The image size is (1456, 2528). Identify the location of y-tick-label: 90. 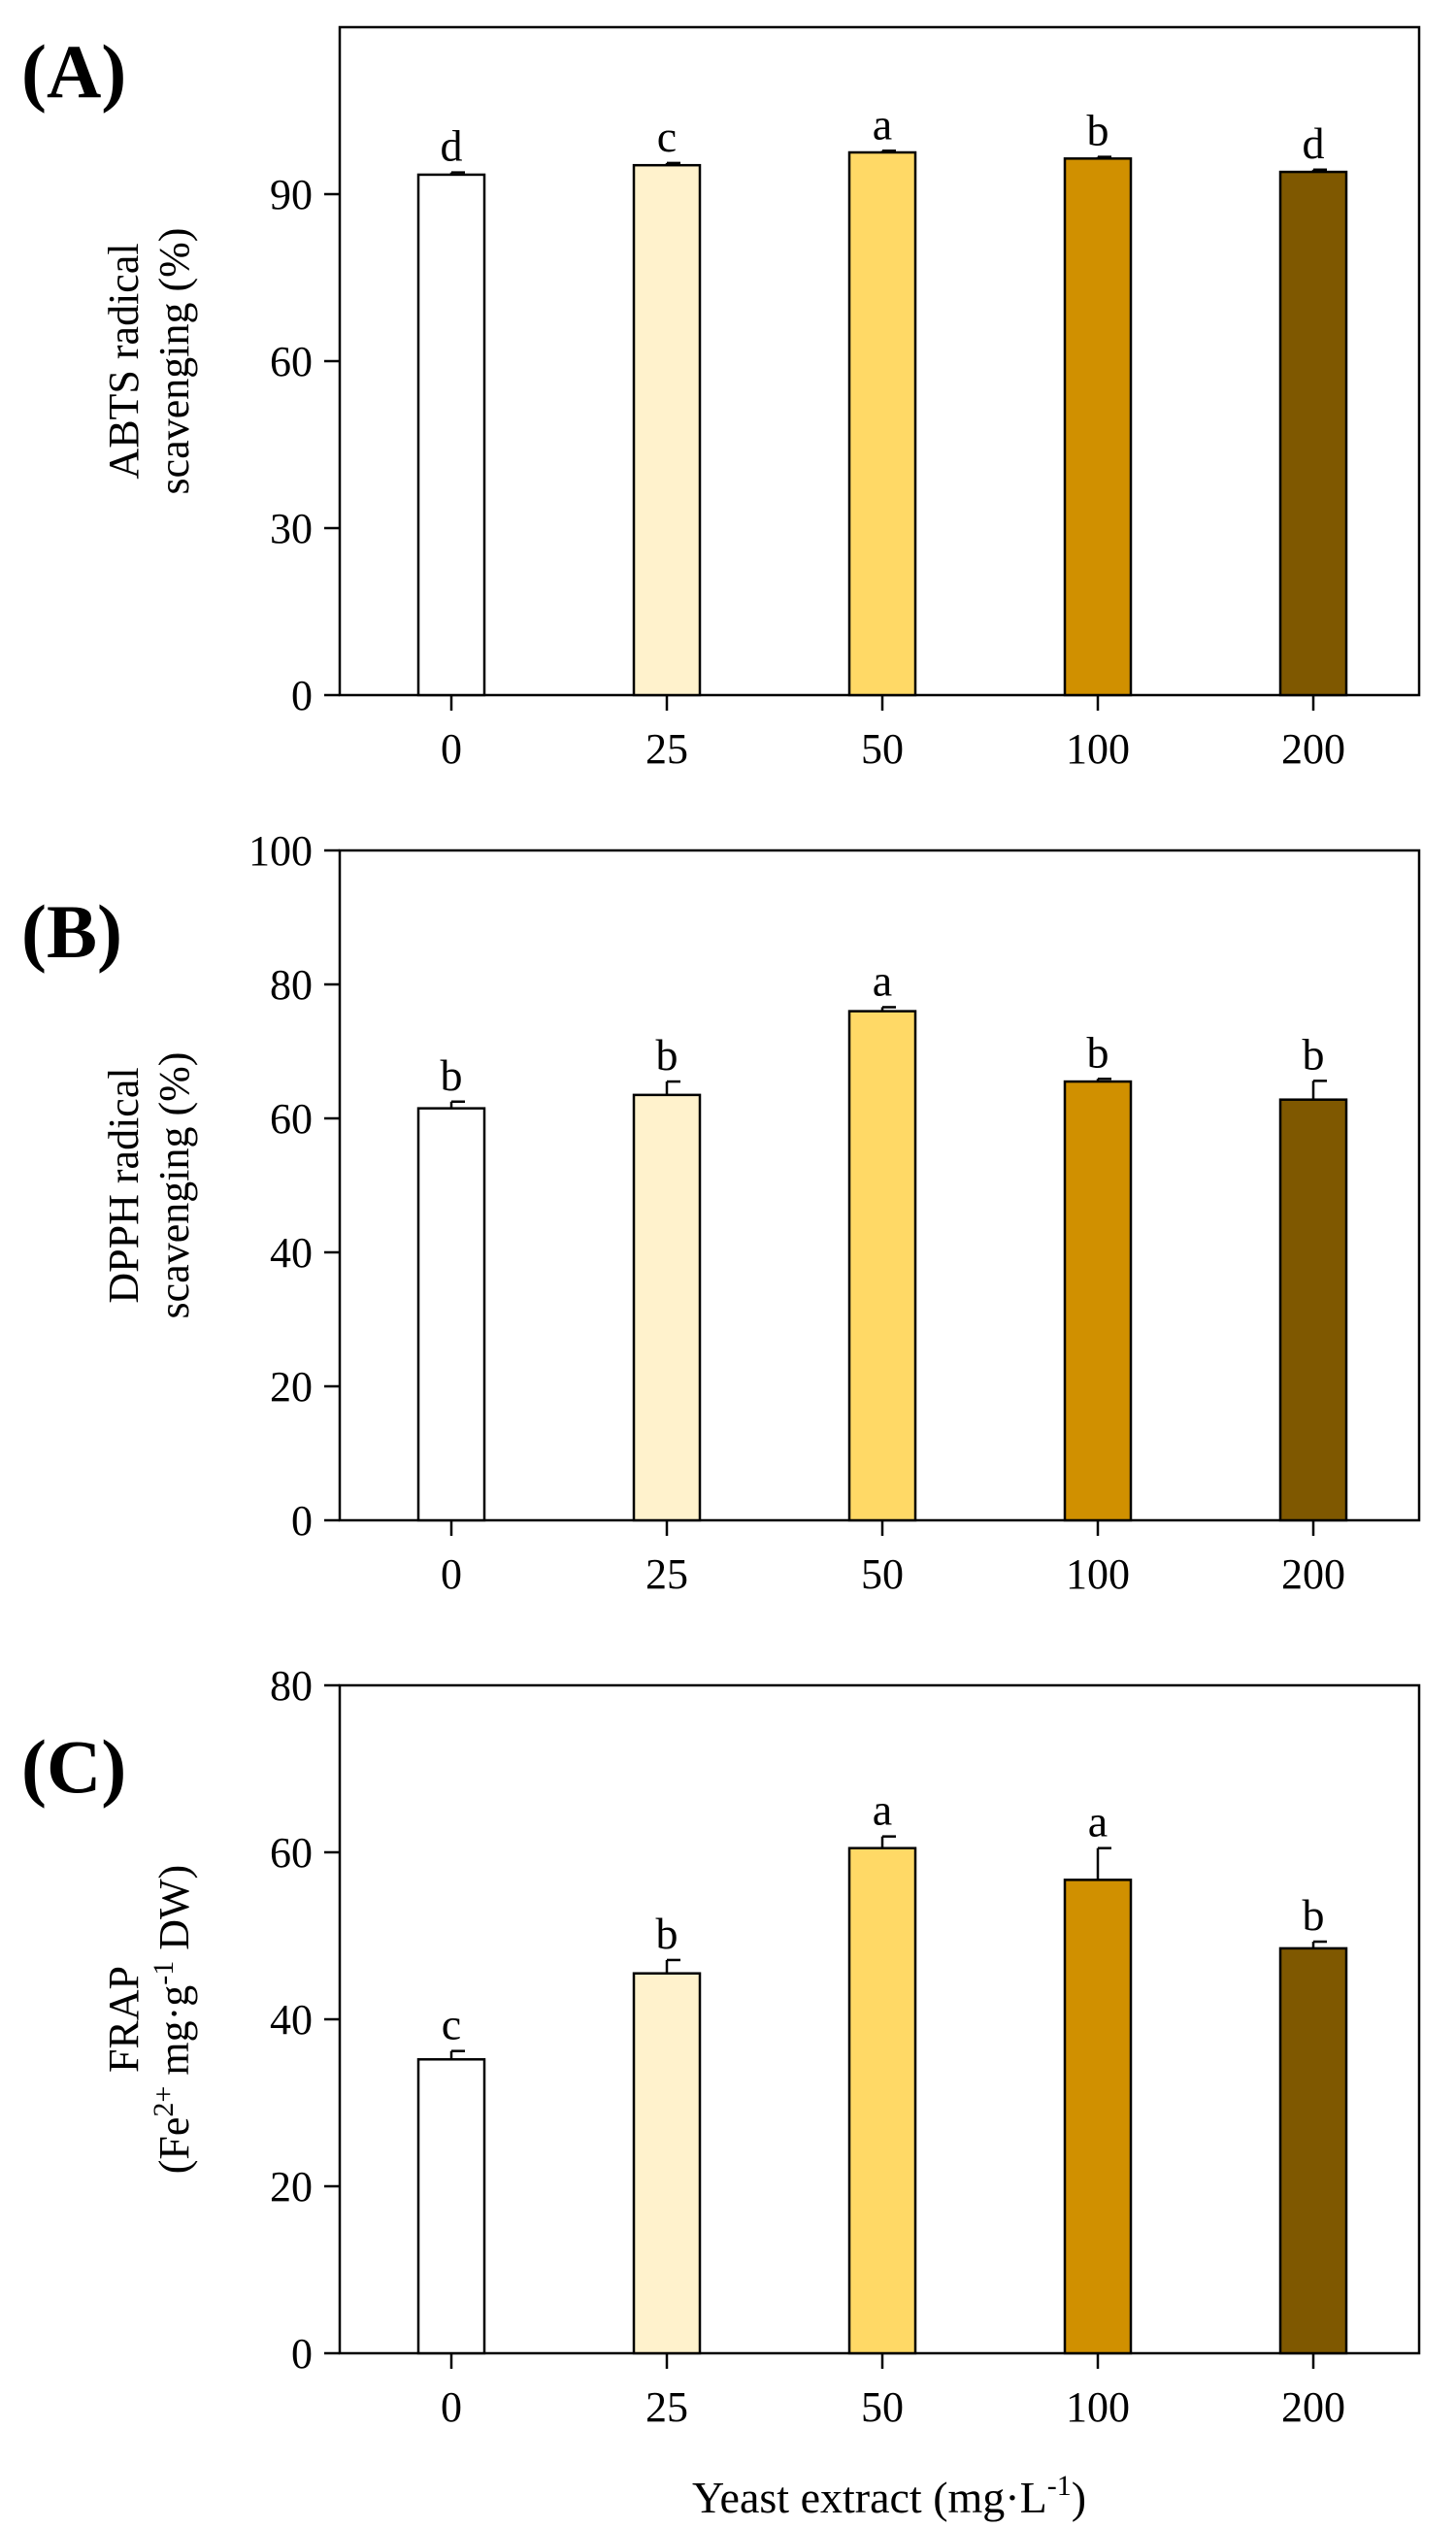
(291, 194).